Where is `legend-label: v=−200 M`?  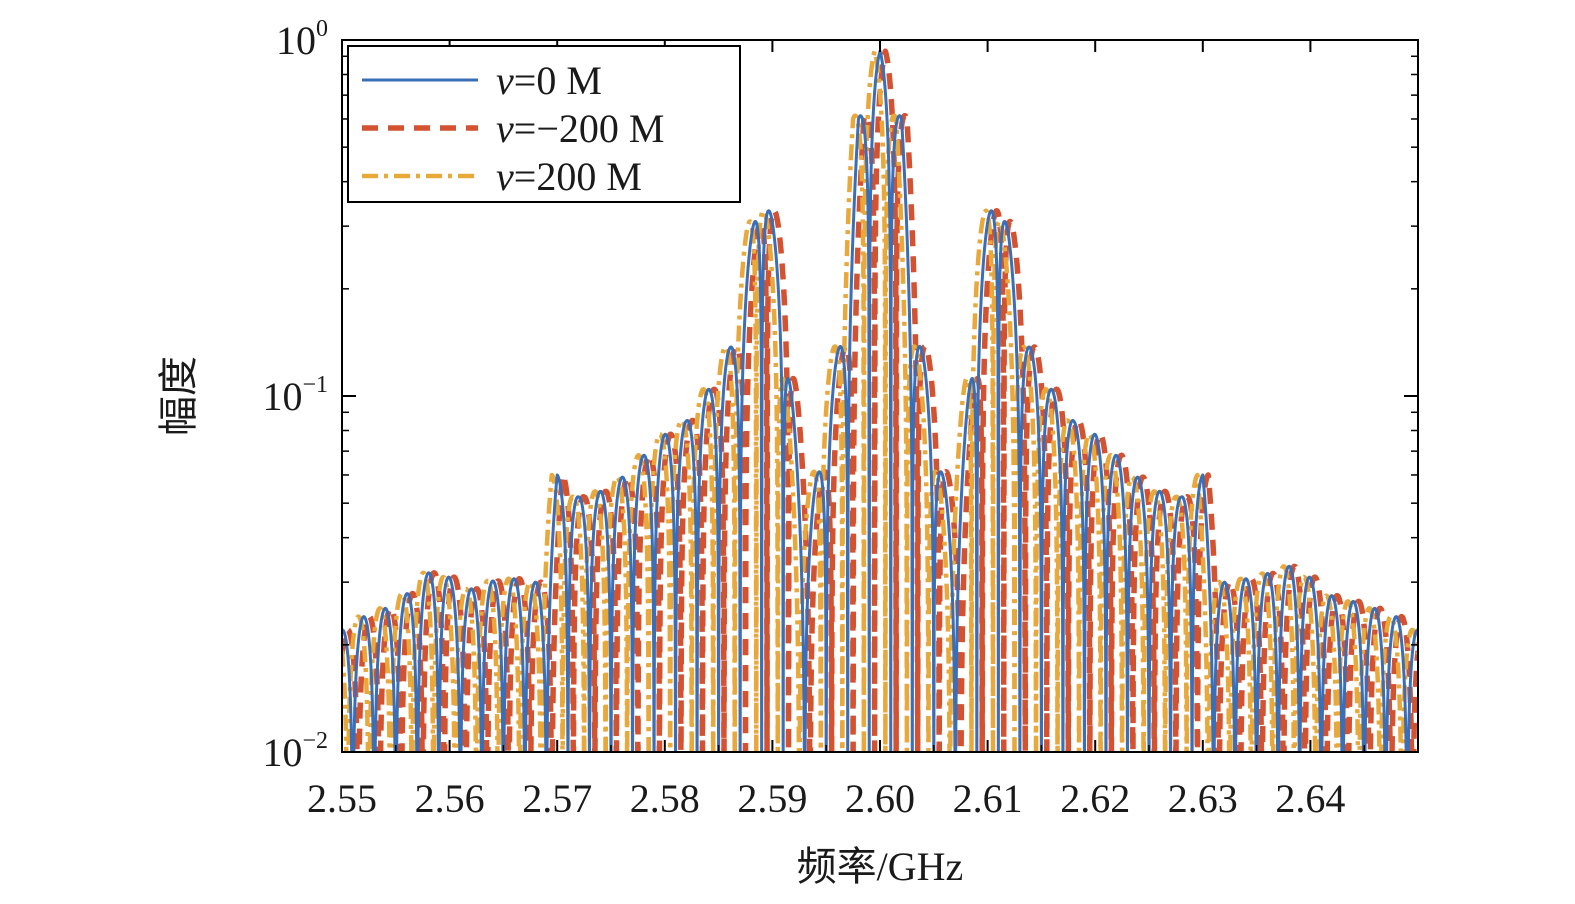
legend-label: v=−200 M is located at coordinates (580, 128).